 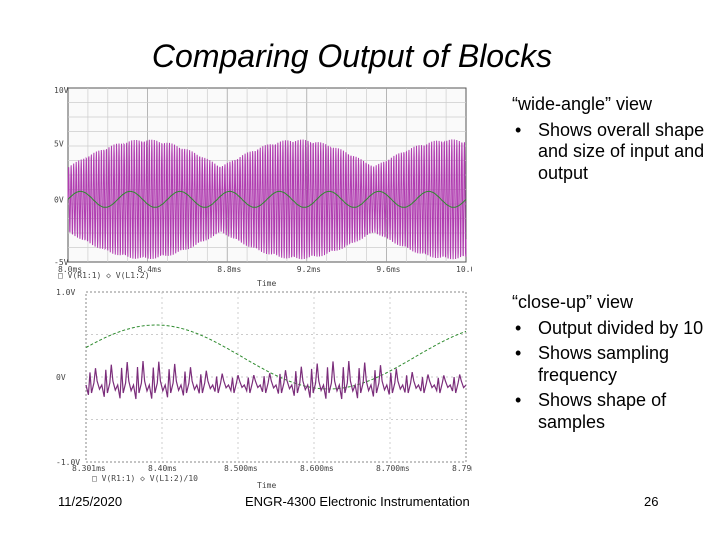 What do you see at coordinates (241, 468) in the screenshot?
I see `x-tick-label: 8.500ms` at bounding box center [241, 468].